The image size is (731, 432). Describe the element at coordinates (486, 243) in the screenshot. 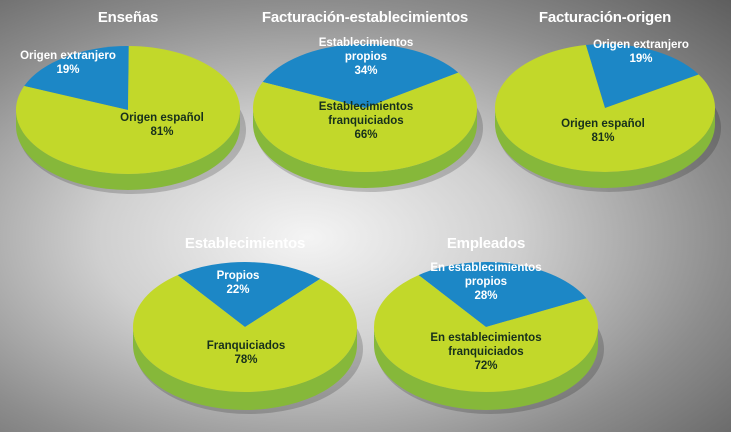

I see `chart-title: Empleados` at that location.